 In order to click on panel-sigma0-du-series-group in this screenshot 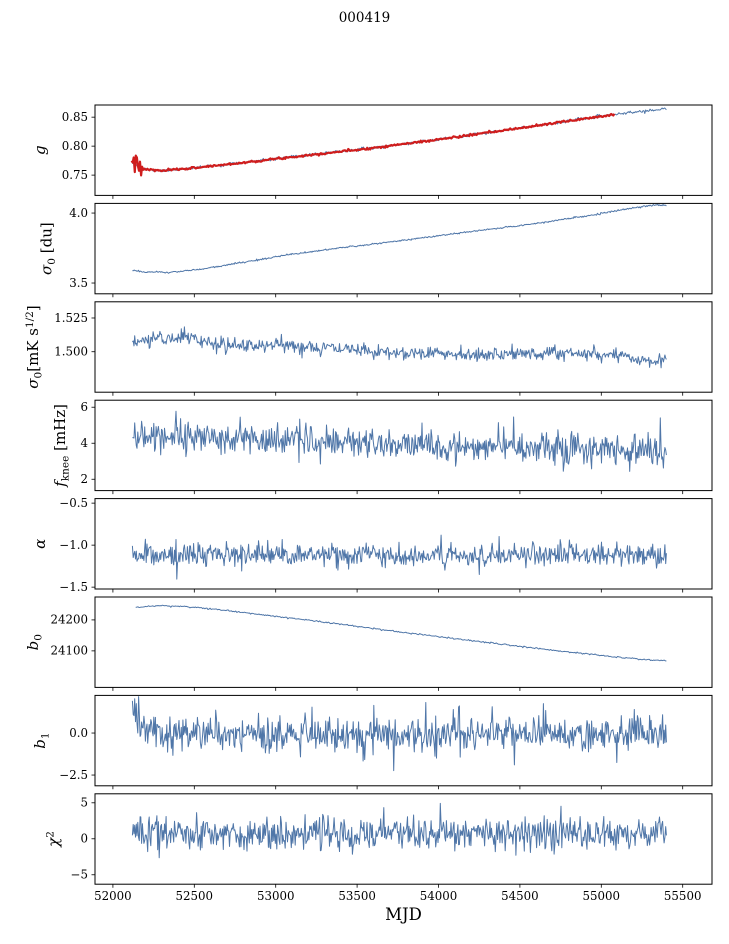, I will do `click(399, 238)`.